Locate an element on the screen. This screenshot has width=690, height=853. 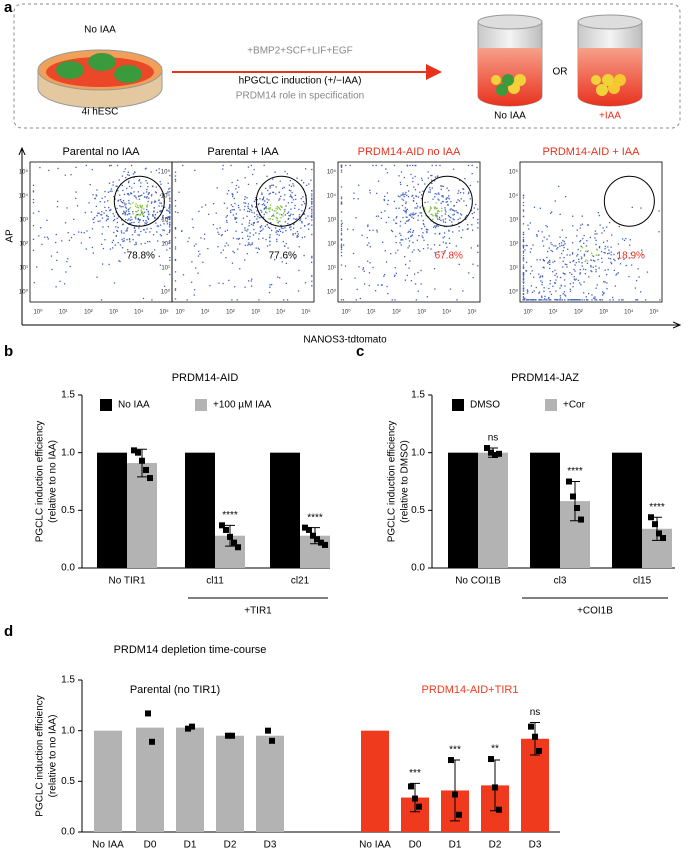
chart-title: PRDM14-AID is located at coordinates (205, 378).